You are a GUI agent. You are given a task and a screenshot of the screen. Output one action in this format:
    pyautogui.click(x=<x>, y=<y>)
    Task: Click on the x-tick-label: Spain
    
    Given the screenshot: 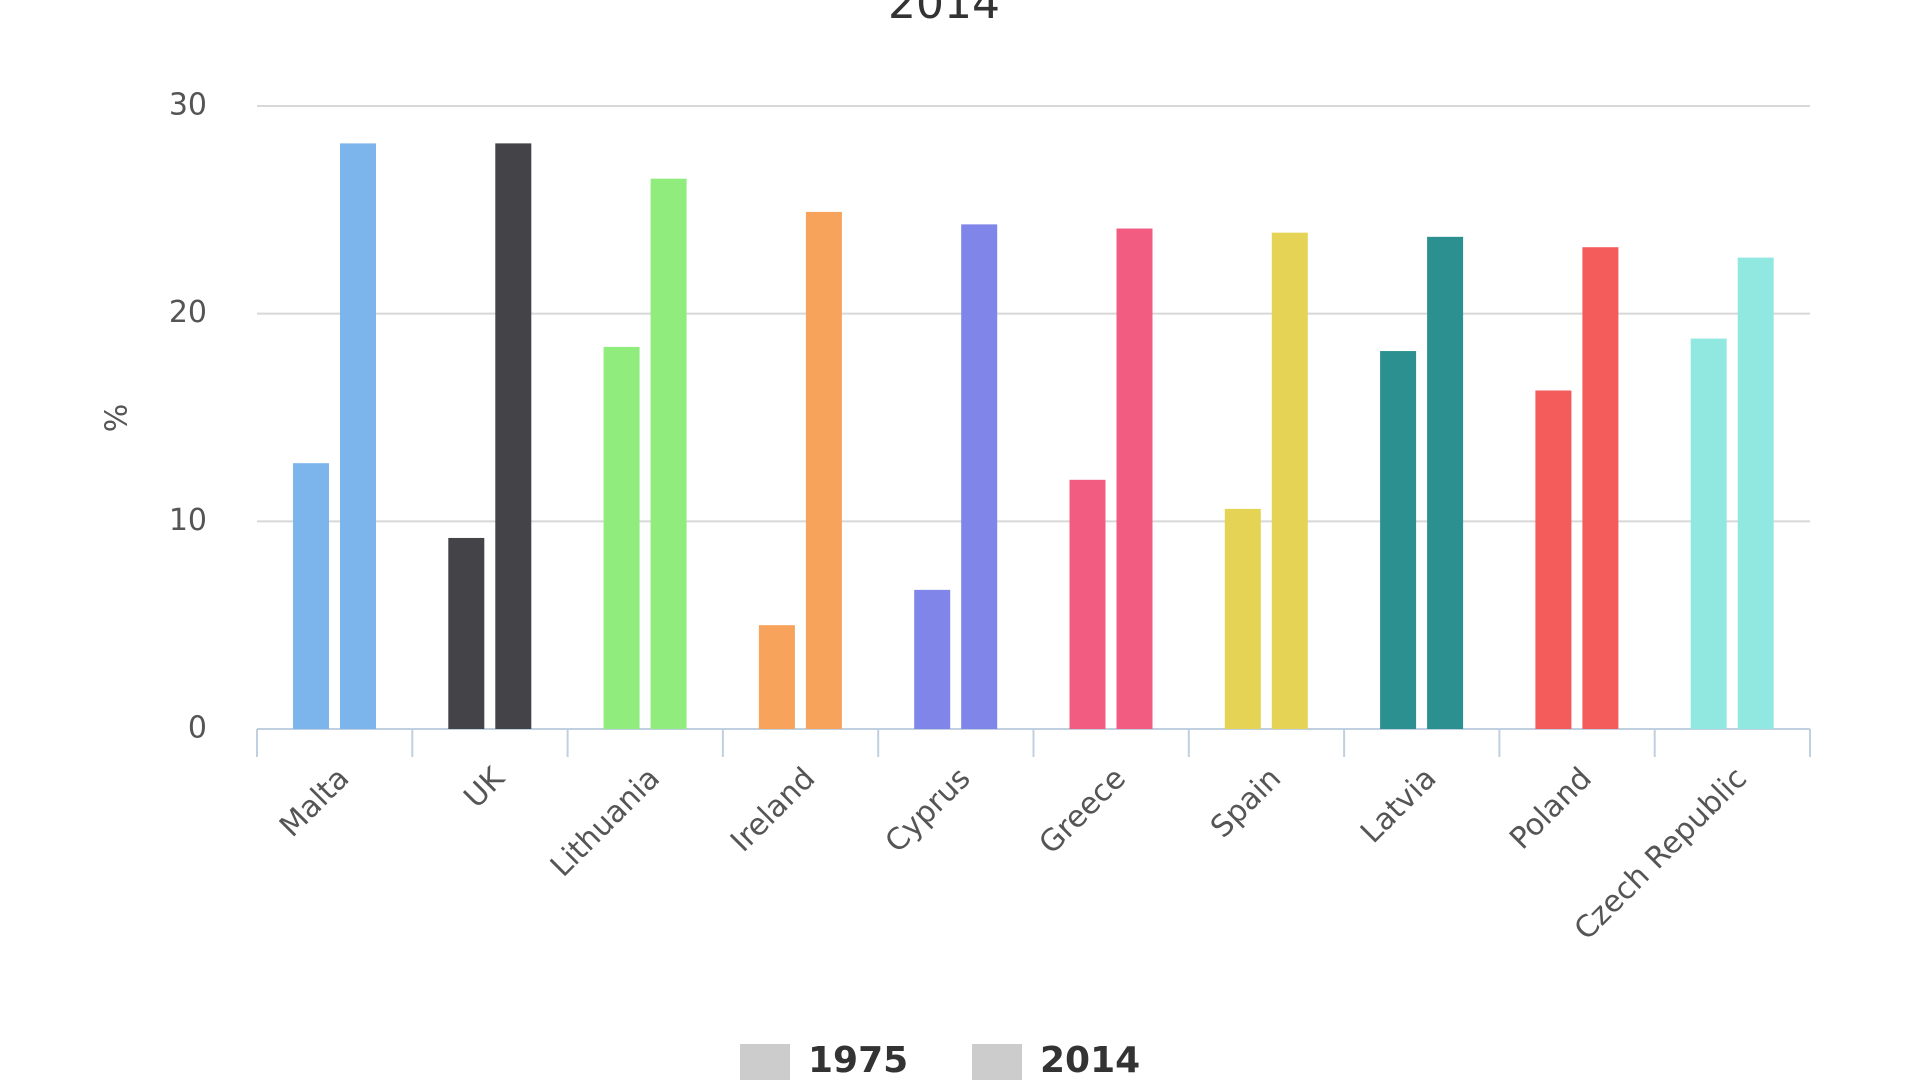 What is the action you would take?
    pyautogui.click(x=1246, y=803)
    